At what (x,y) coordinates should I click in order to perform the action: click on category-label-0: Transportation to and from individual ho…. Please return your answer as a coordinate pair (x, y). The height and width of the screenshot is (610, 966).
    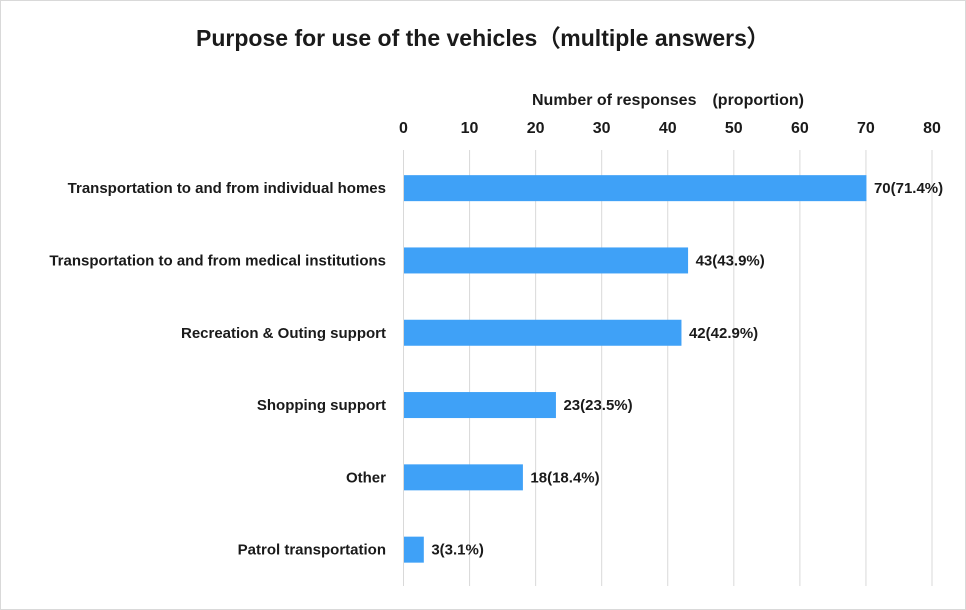
    Looking at the image, I should click on (227, 188).